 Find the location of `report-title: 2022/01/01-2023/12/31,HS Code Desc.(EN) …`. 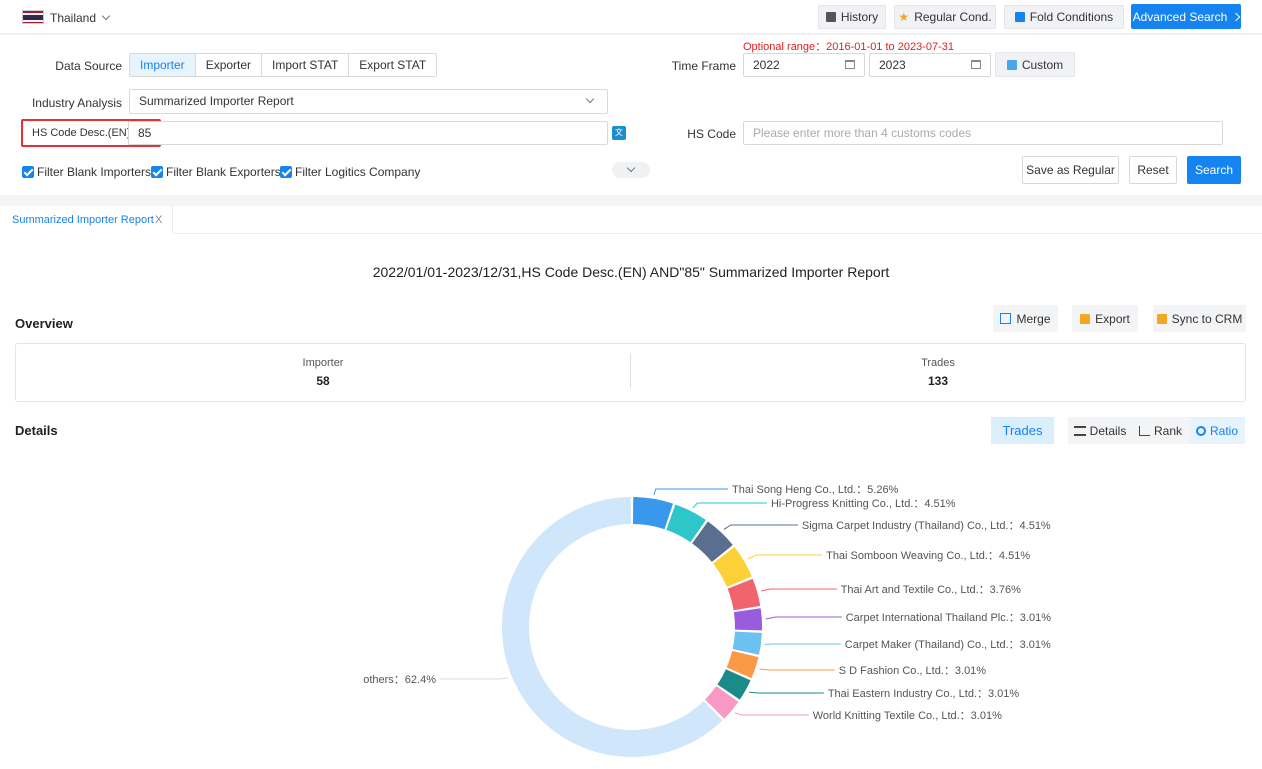

report-title: 2022/01/01-2023/12/31,HS Code Desc.(EN) … is located at coordinates (631, 272).